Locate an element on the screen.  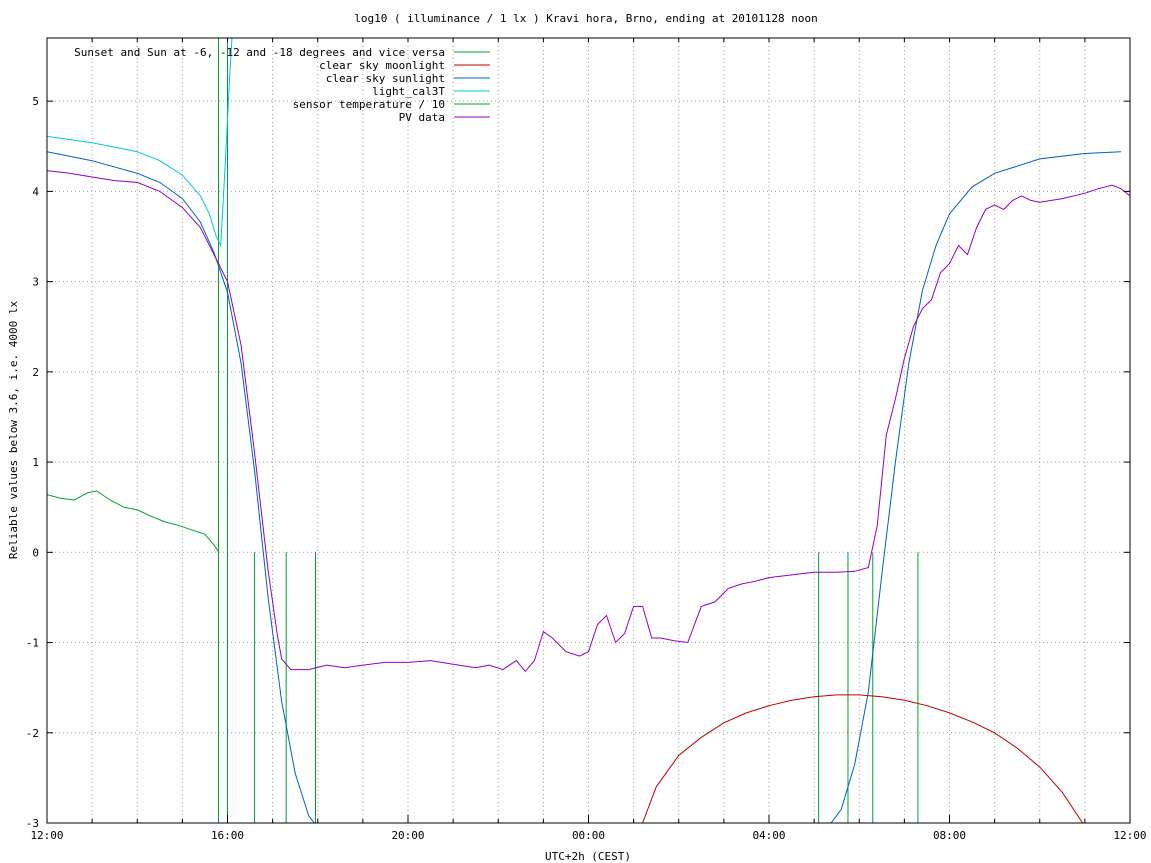
y-tick-label: -2 is located at coordinates (32, 733).